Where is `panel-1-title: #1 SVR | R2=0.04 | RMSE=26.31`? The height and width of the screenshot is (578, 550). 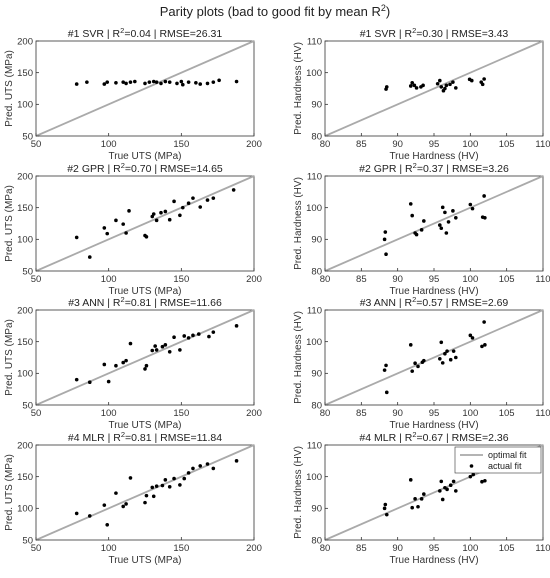 panel-1-title: #1 SVR | R2=0.04 | RMSE=26.31 is located at coordinates (145, 33).